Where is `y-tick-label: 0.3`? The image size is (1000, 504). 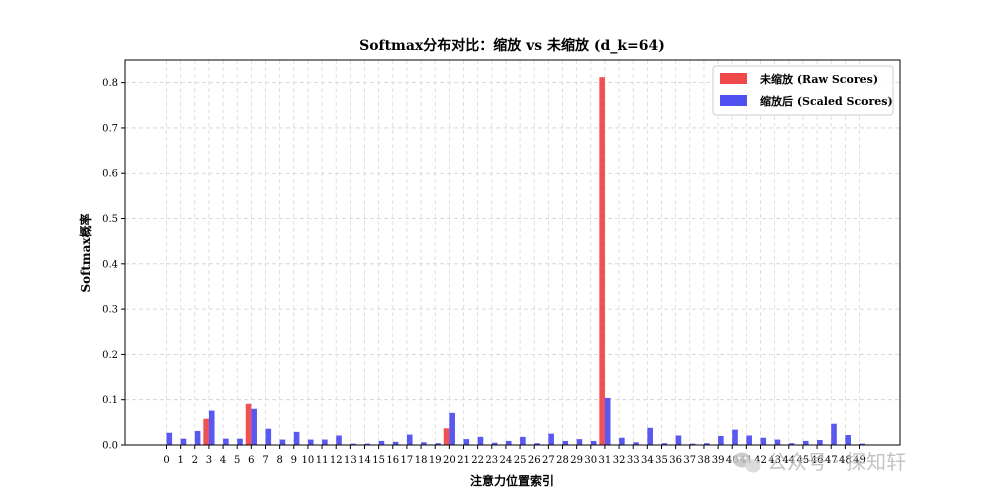 y-tick-label: 0.3 is located at coordinates (110, 310).